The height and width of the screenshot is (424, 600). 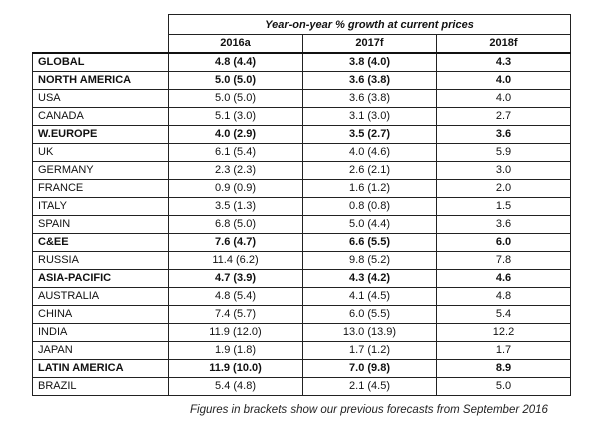 What do you see at coordinates (369, 260) in the screenshot?
I see `value-cell-2017f: 9.8 (5.2)` at bounding box center [369, 260].